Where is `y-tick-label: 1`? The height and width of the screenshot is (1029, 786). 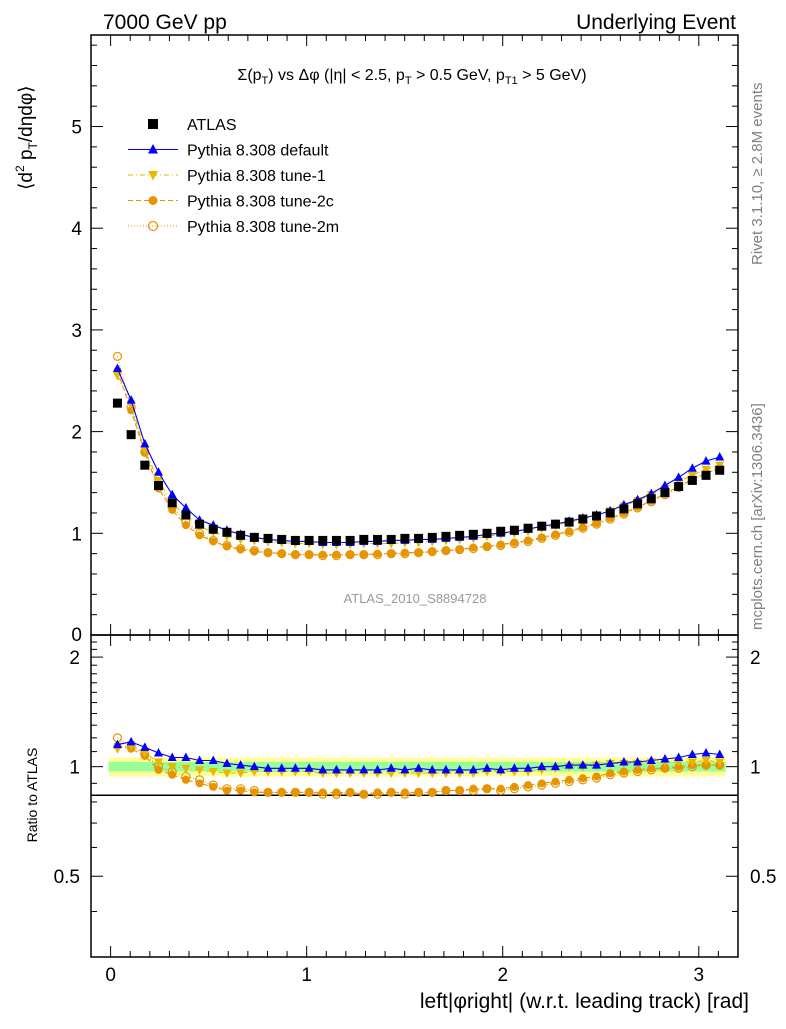
y-tick-label: 1 is located at coordinates (76, 534).